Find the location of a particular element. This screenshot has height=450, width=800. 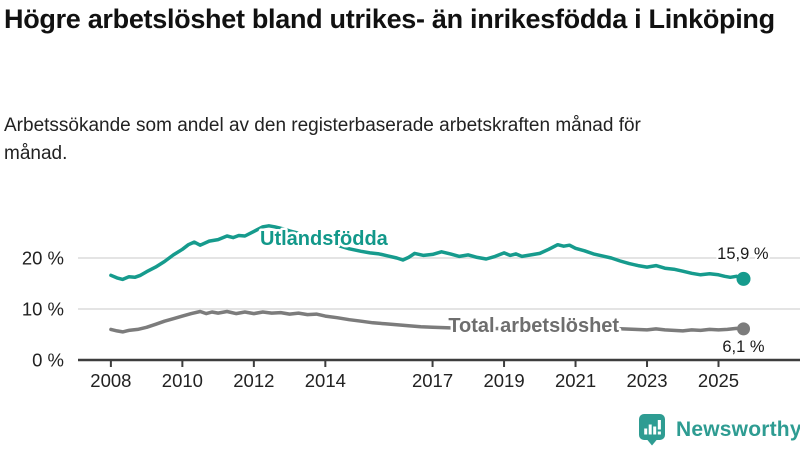

newsworthy-chart-bubble-icon is located at coordinates (652, 430).